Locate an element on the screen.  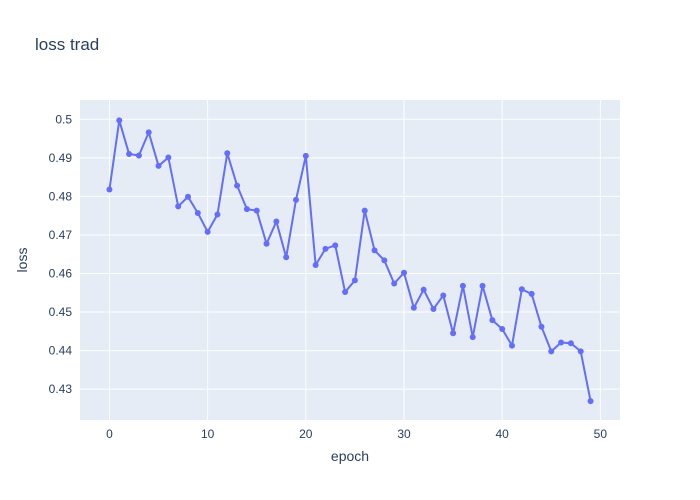
y-tick-label: 0.45 is located at coordinates (61, 312).